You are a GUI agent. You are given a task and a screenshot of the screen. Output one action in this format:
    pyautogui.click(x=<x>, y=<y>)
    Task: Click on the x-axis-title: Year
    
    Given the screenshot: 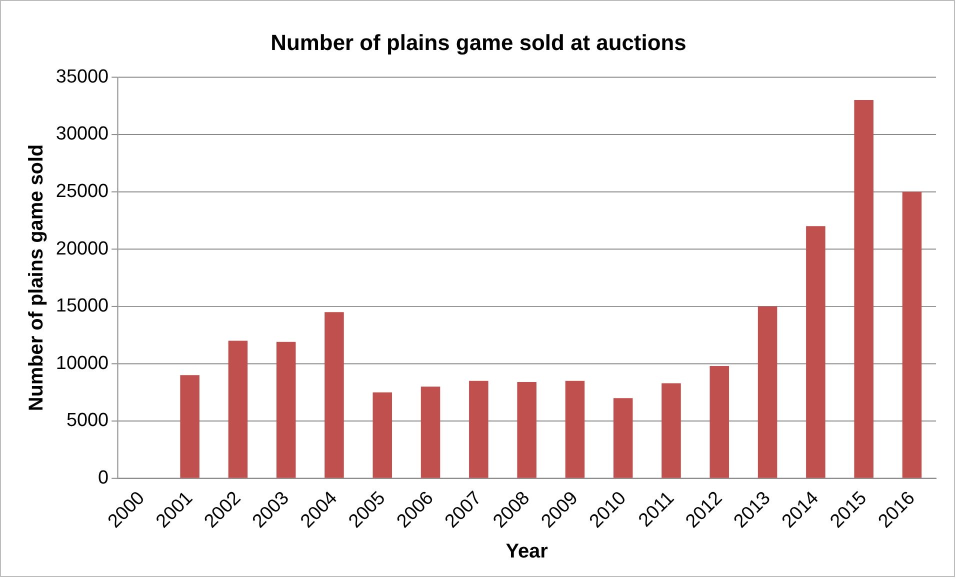 What is the action you would take?
    pyautogui.click(x=527, y=551)
    